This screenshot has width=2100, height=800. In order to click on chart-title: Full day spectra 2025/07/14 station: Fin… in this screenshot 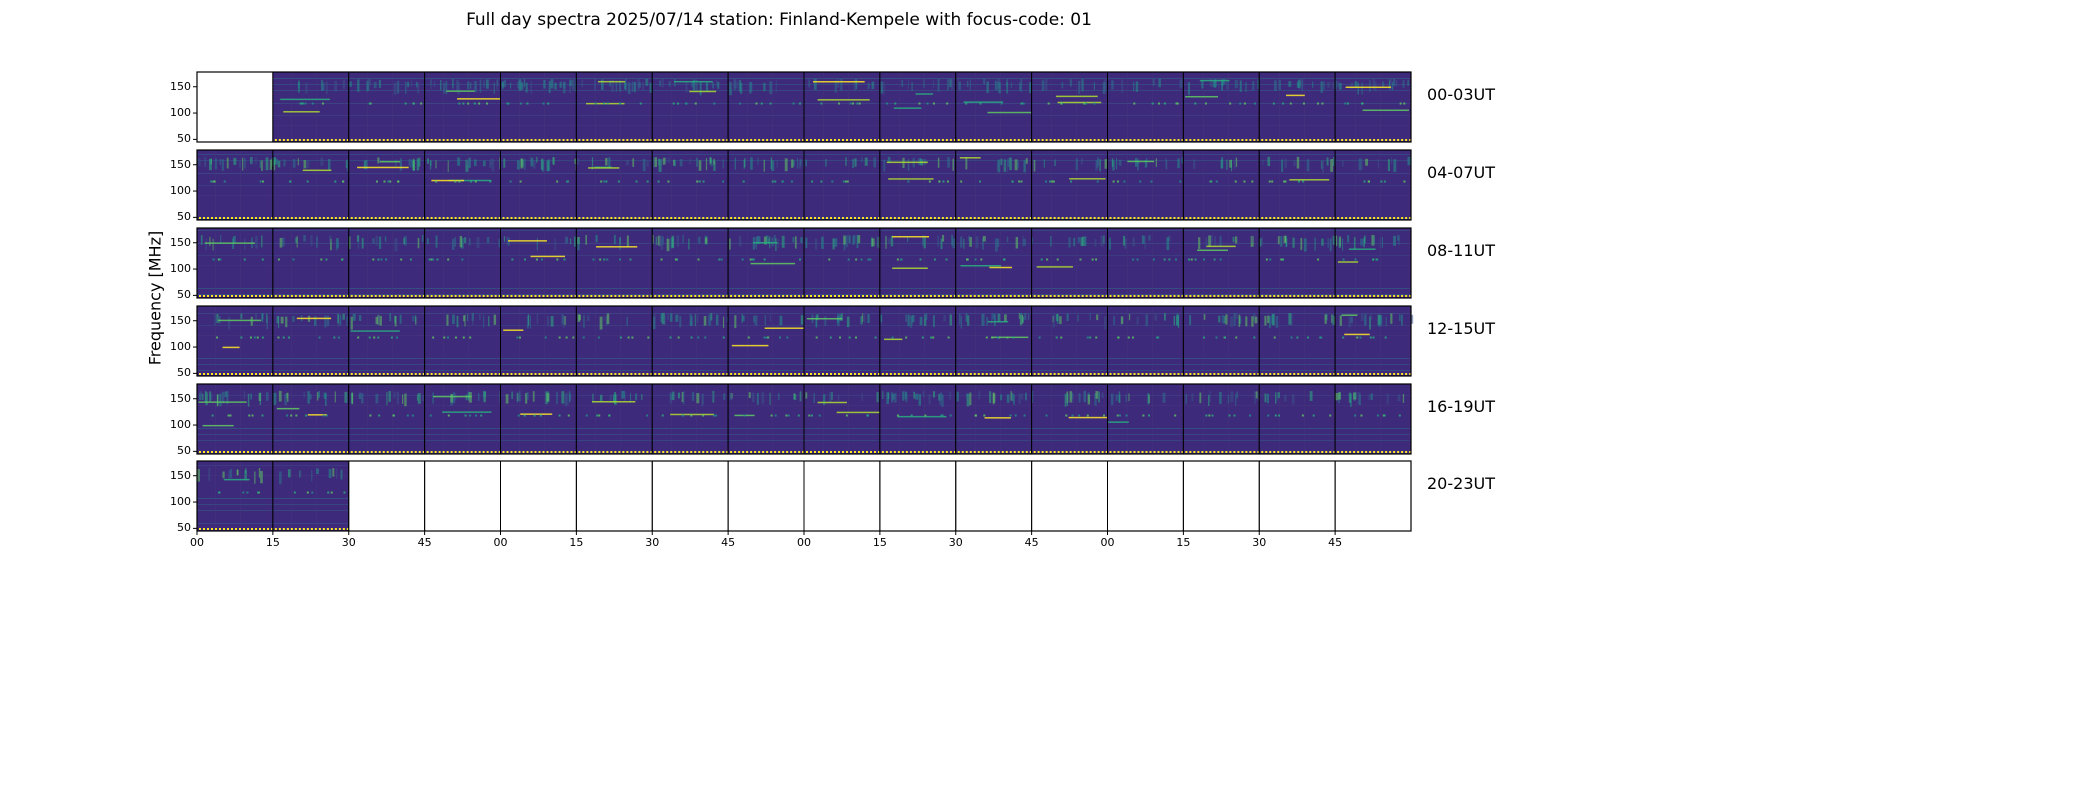, I will do `click(779, 20)`.